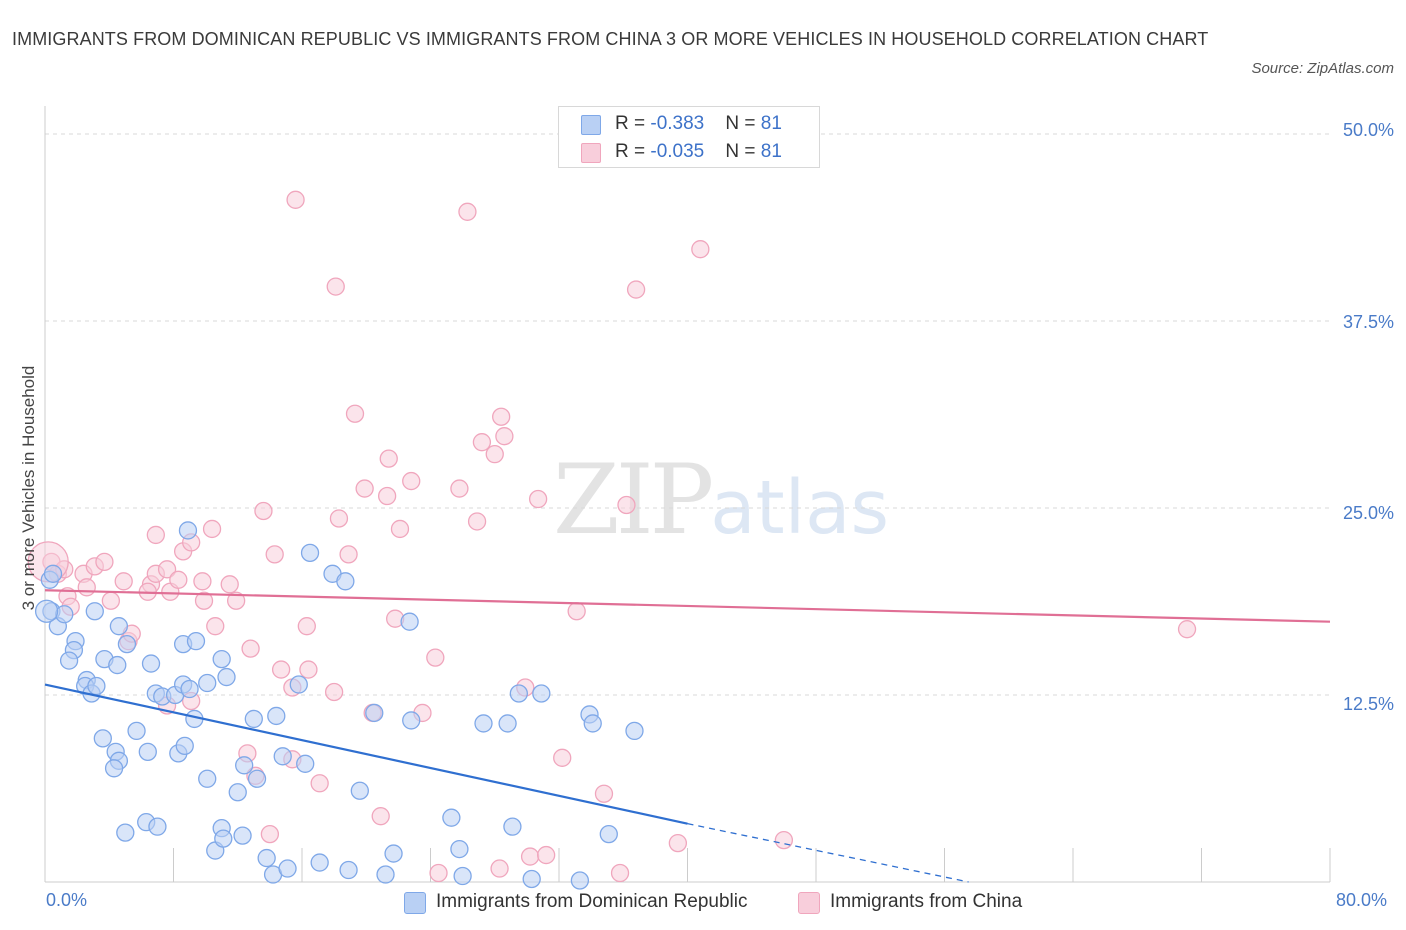 The height and width of the screenshot is (930, 1406). What do you see at coordinates (677, 123) in the screenshot?
I see `r-value: -0.383` at bounding box center [677, 123].